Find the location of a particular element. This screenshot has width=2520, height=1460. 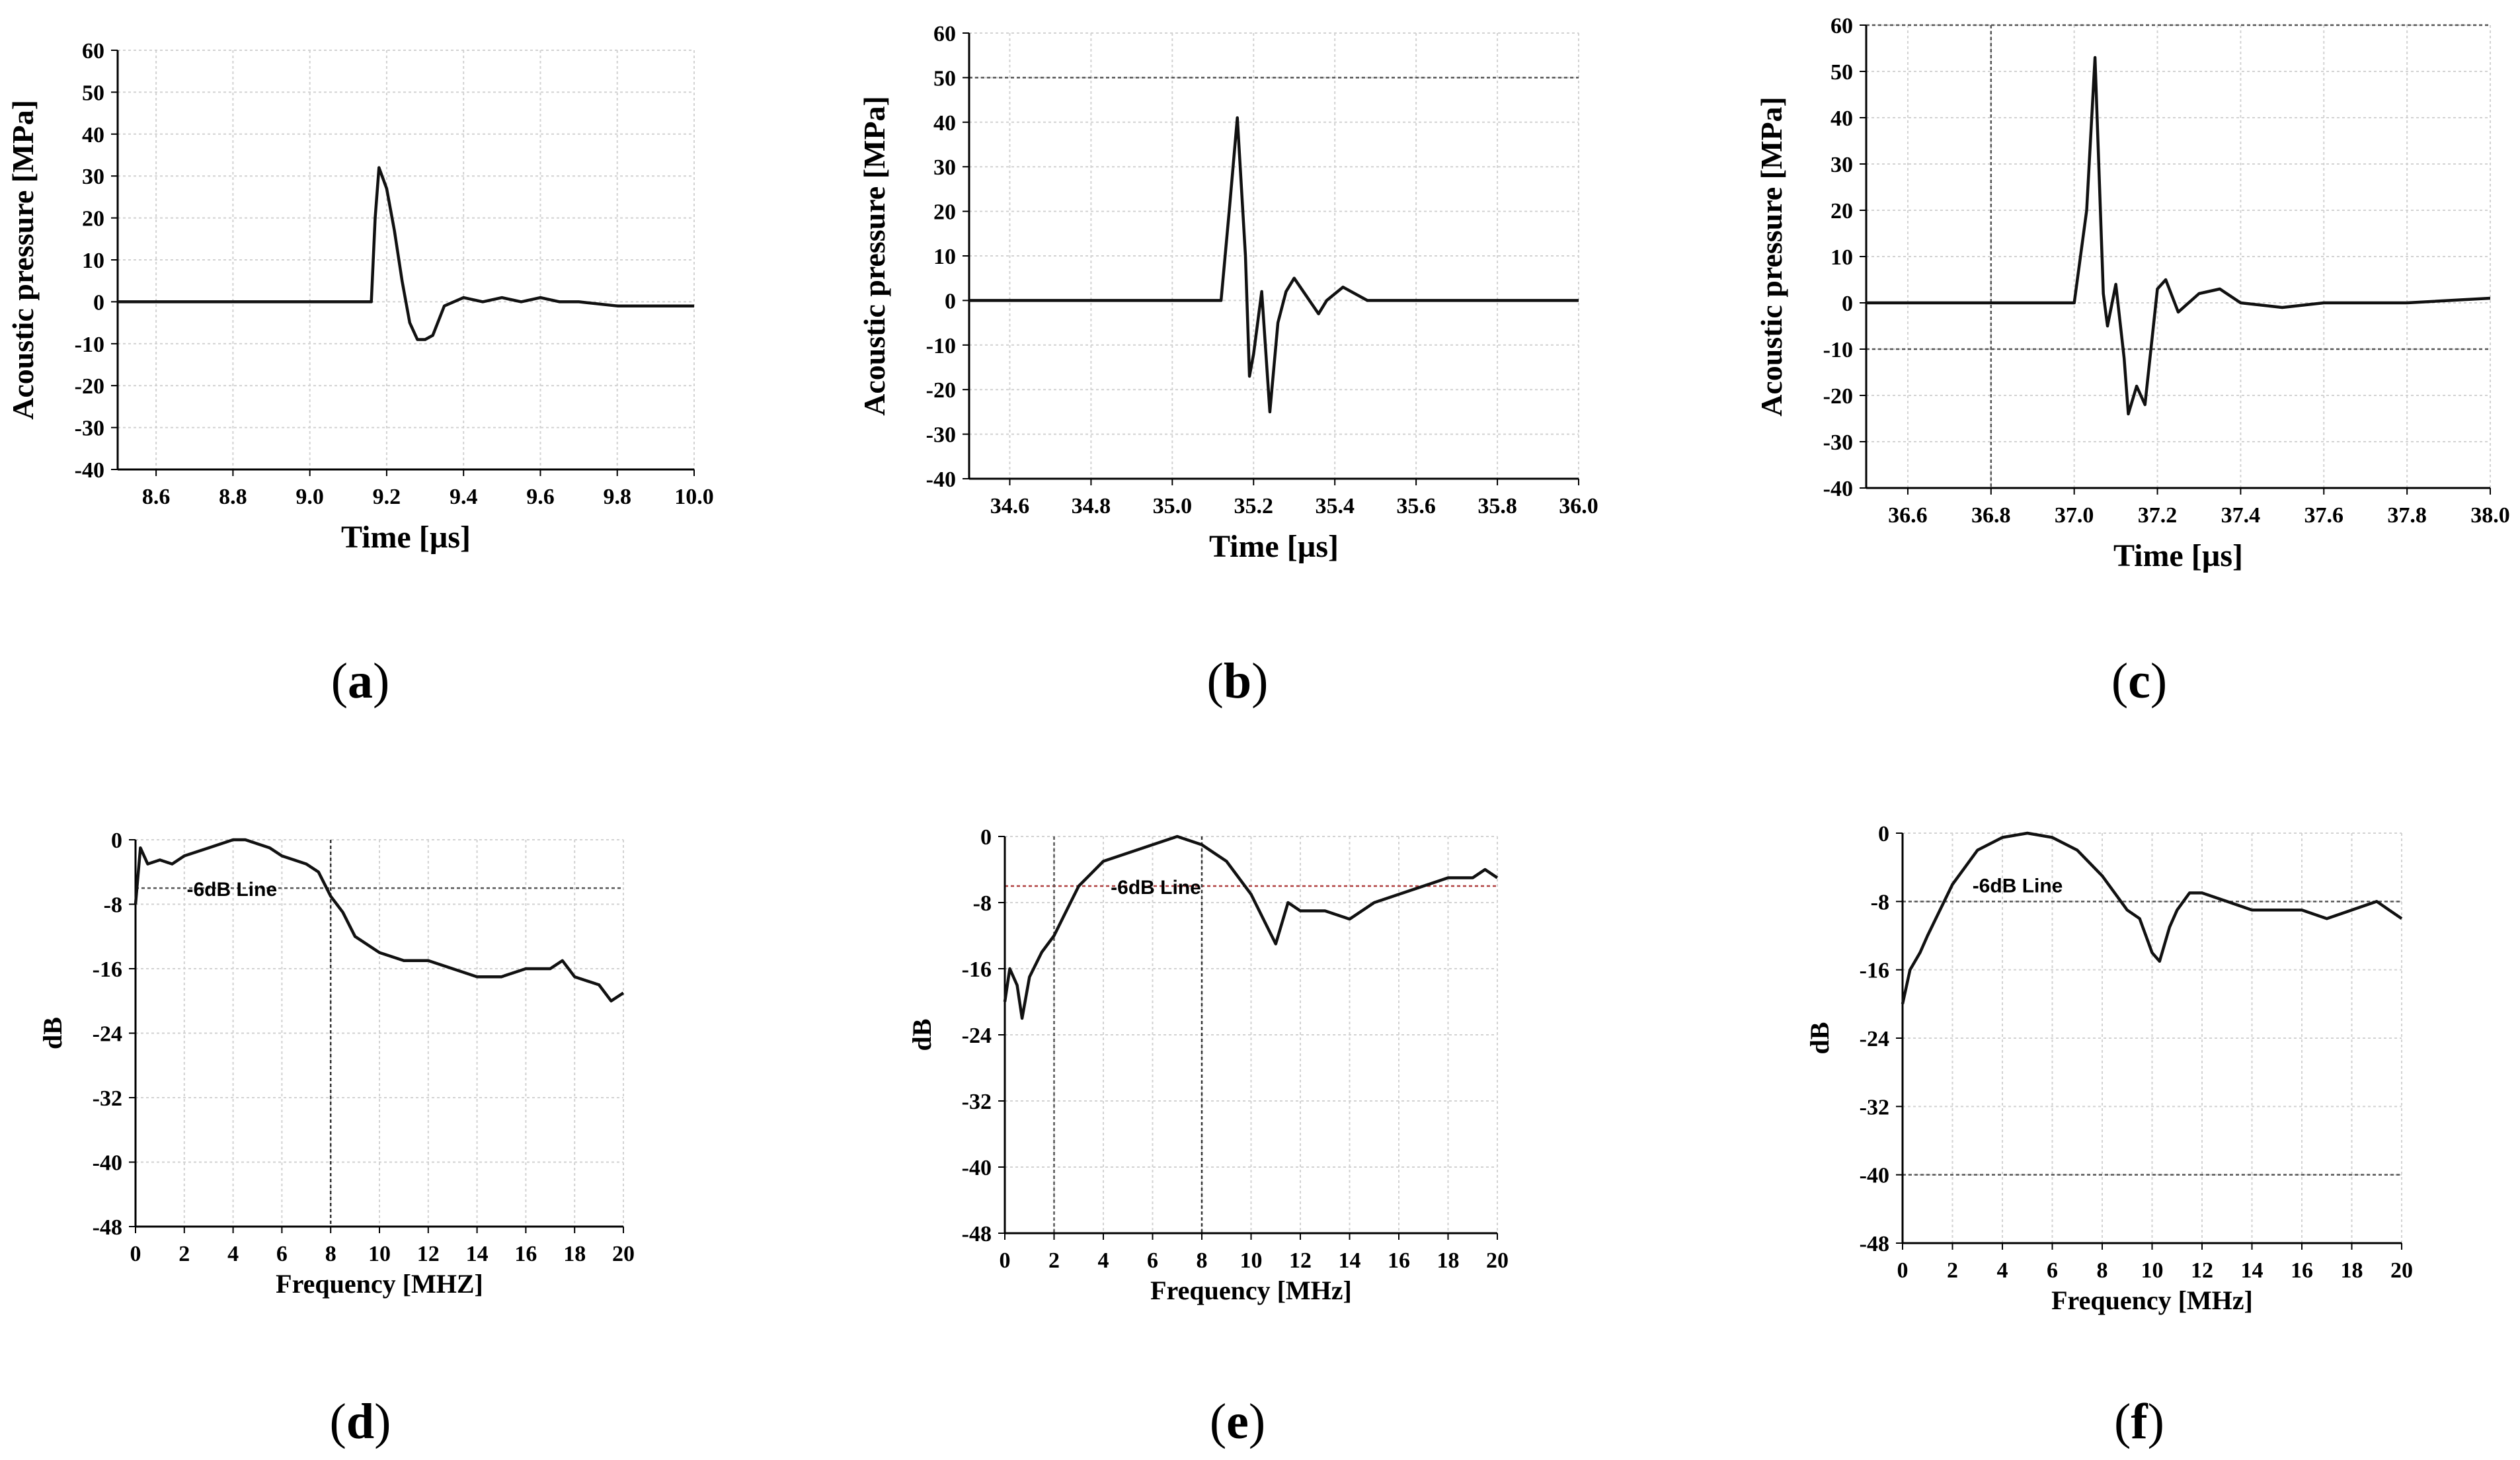

panel-label-e: (e) is located at coordinates (1237, 1422).